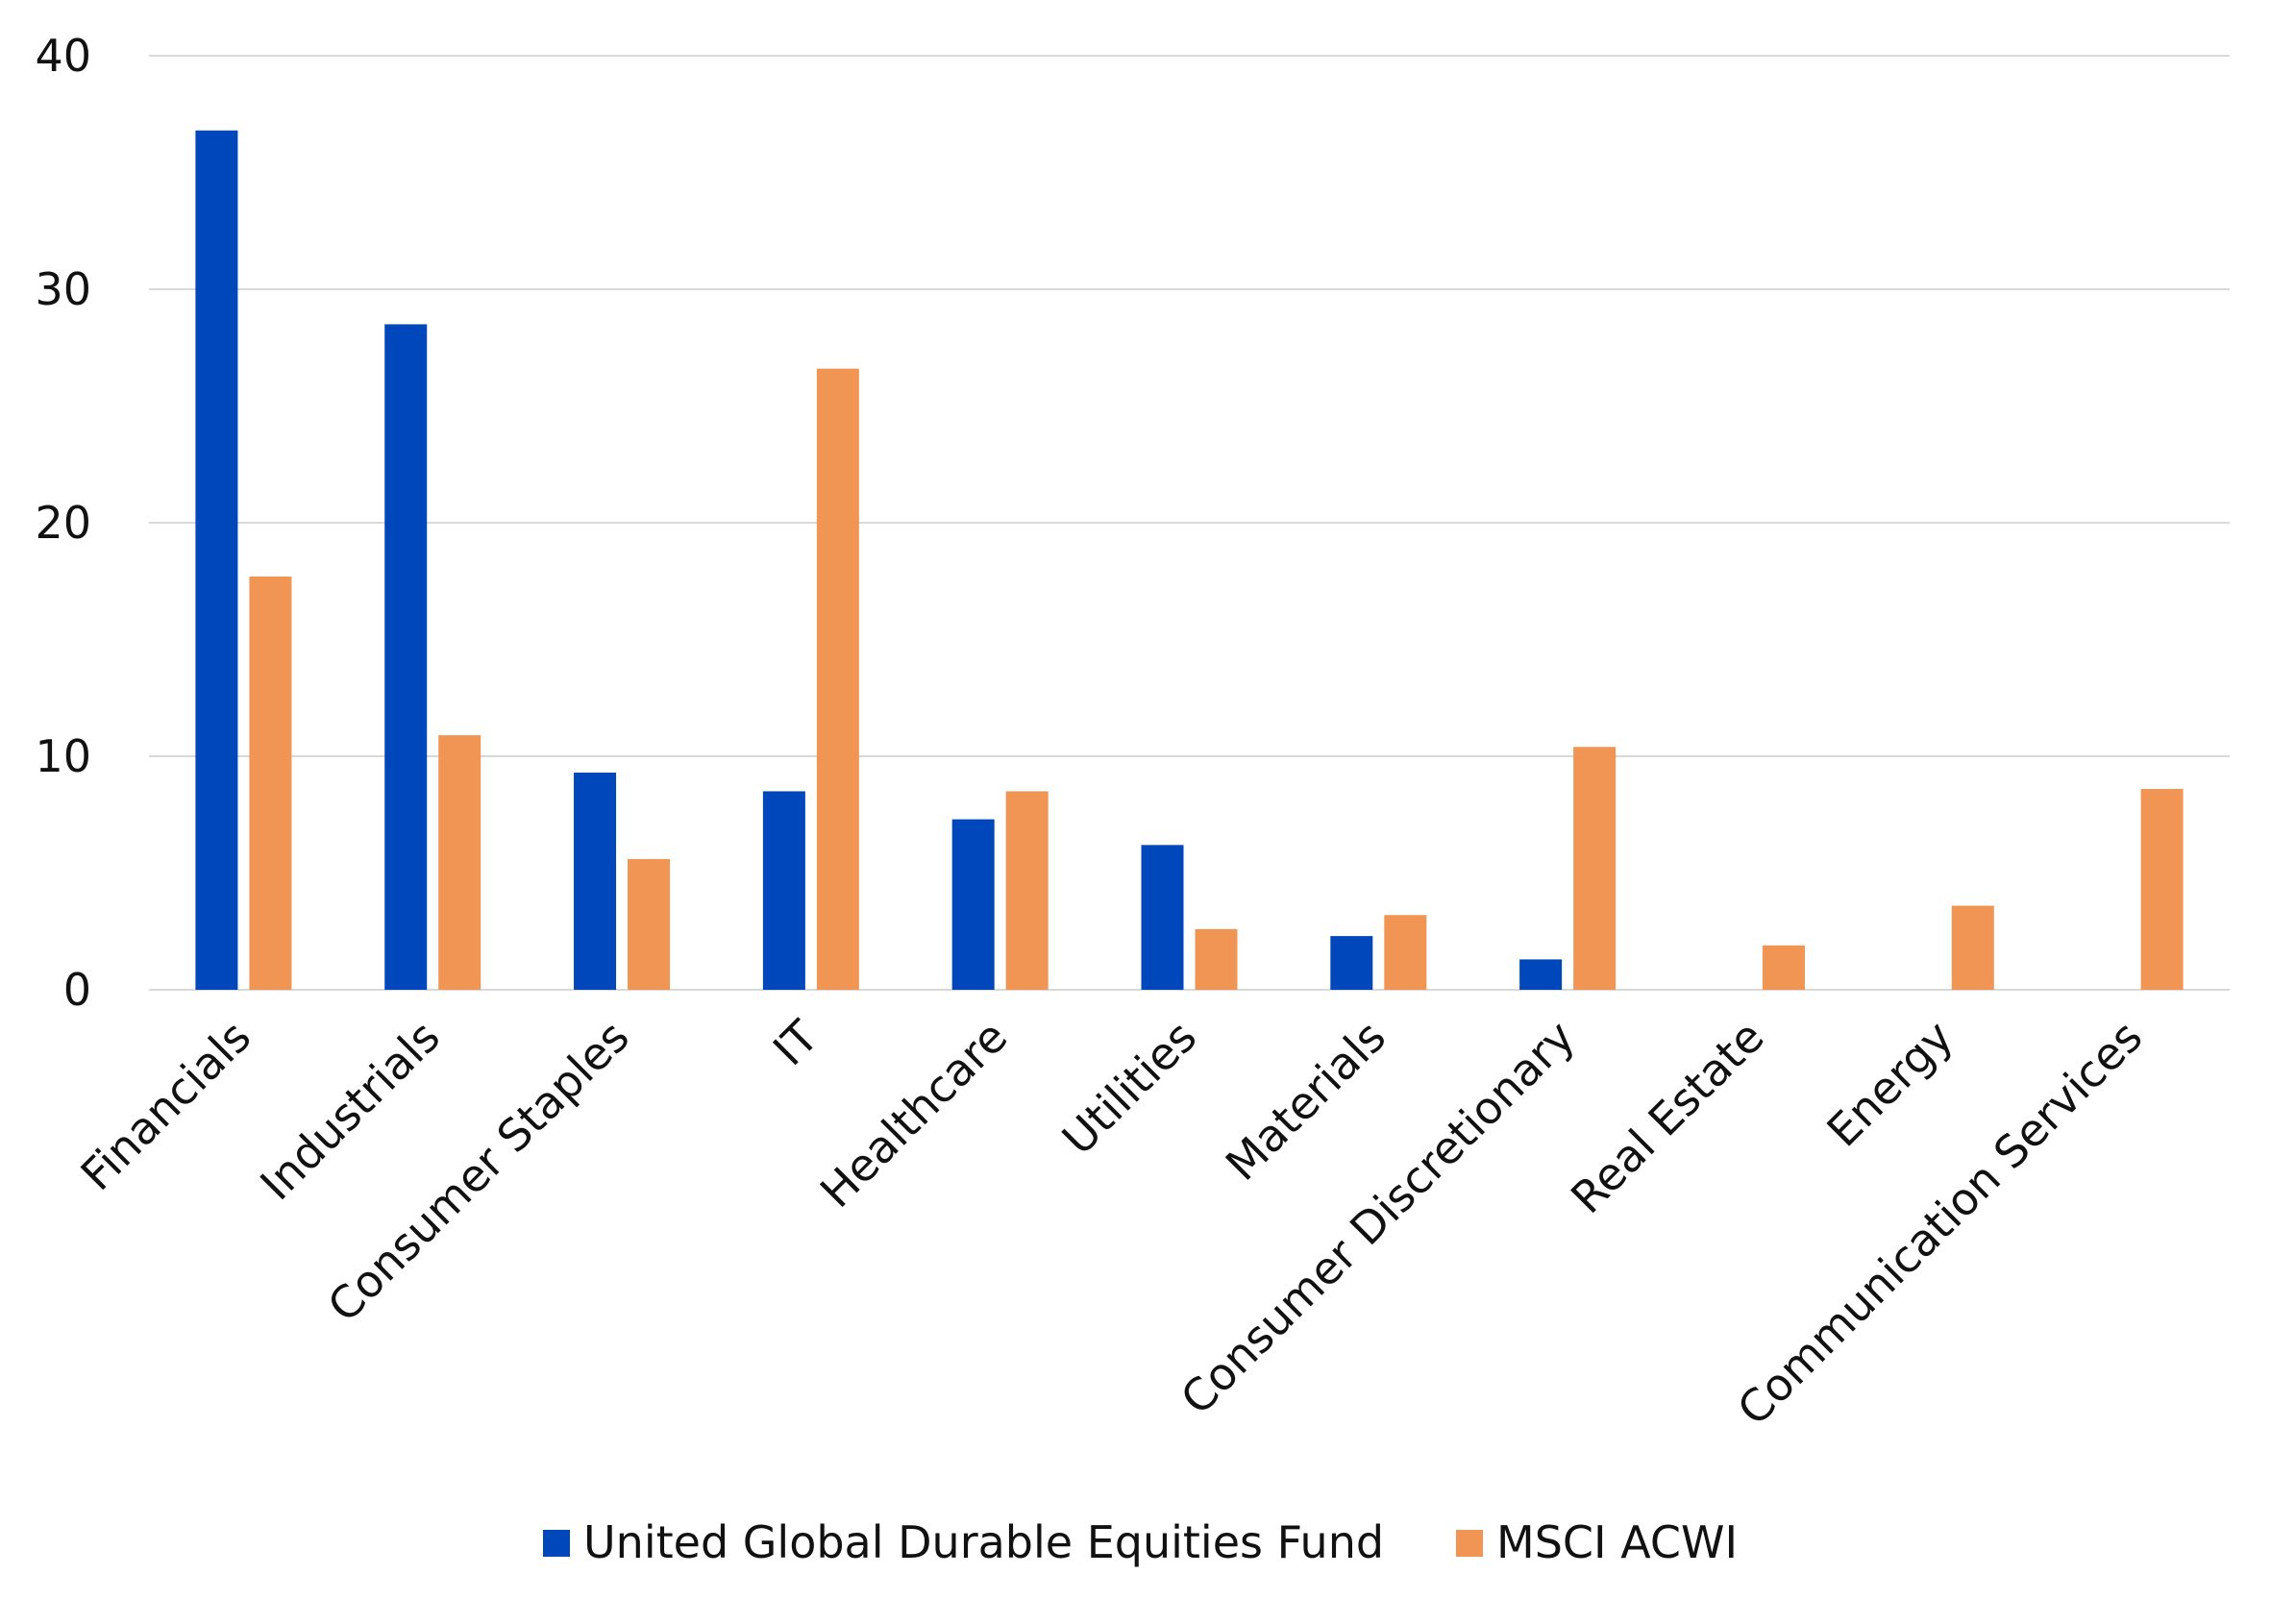 Image resolution: width=2271 pixels, height=1624 pixels. What do you see at coordinates (1405, 952) in the screenshot?
I see `bar-benchmark-materials` at bounding box center [1405, 952].